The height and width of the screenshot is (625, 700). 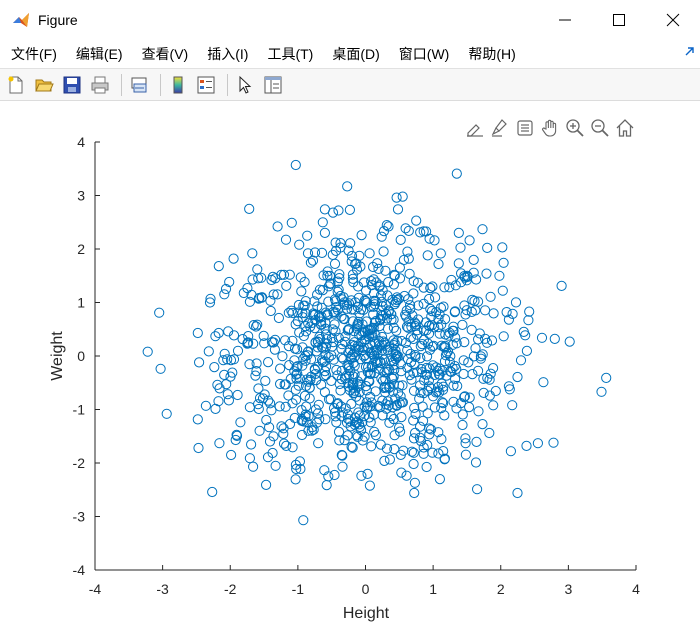 What do you see at coordinates (99, 54) in the screenshot?
I see `menu-edit: 编辑(E)` at bounding box center [99, 54].